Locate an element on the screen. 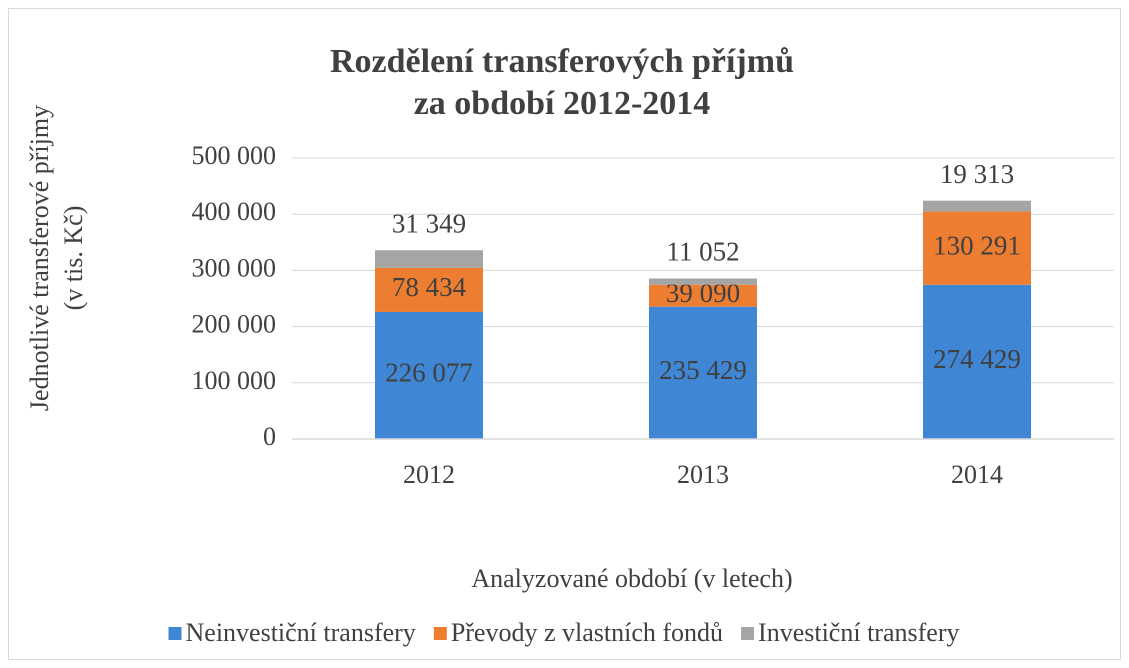  chart-title: za období 2012-2014 is located at coordinates (562, 103).